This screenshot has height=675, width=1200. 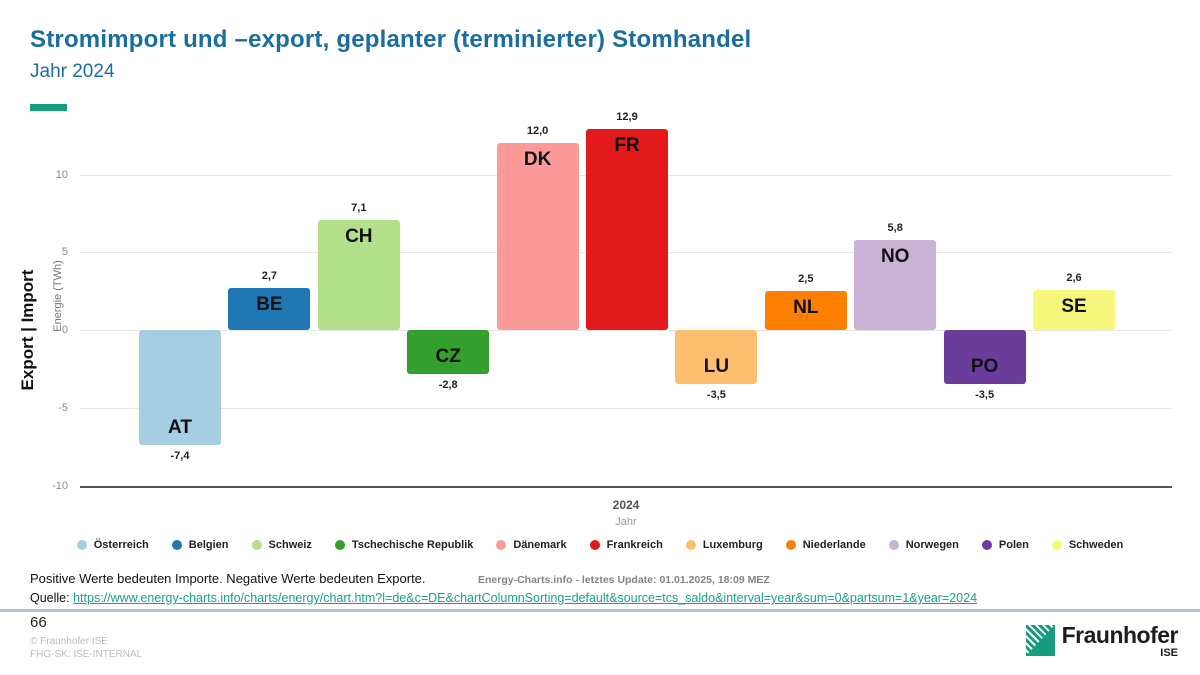 What do you see at coordinates (359, 207) in the screenshot?
I see `bar-value-CH: 7,1` at bounding box center [359, 207].